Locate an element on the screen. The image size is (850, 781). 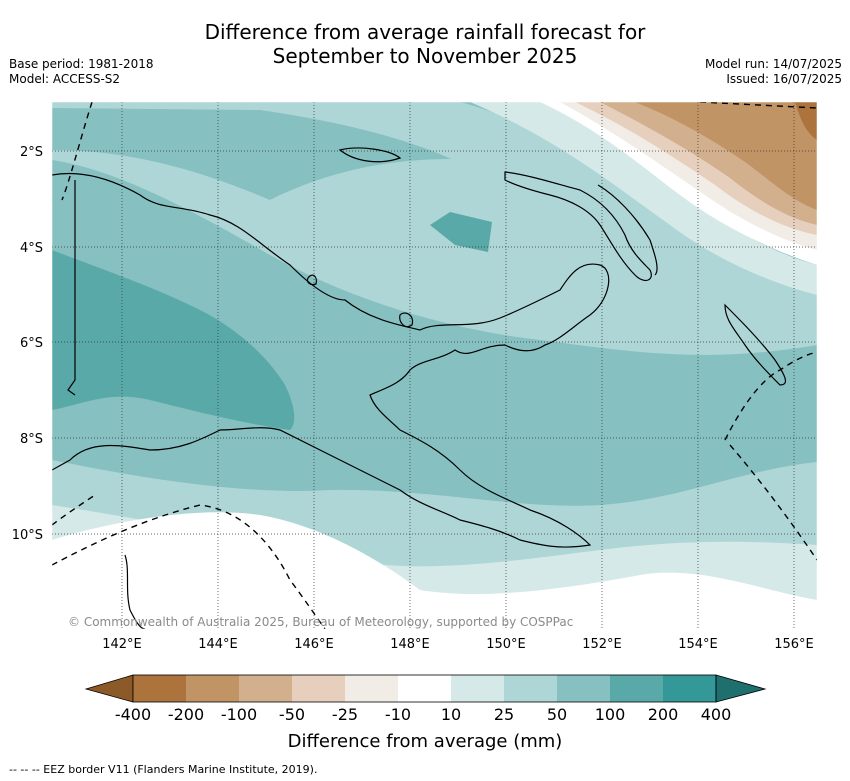
bougainville-coast is located at coordinates (755, 344).